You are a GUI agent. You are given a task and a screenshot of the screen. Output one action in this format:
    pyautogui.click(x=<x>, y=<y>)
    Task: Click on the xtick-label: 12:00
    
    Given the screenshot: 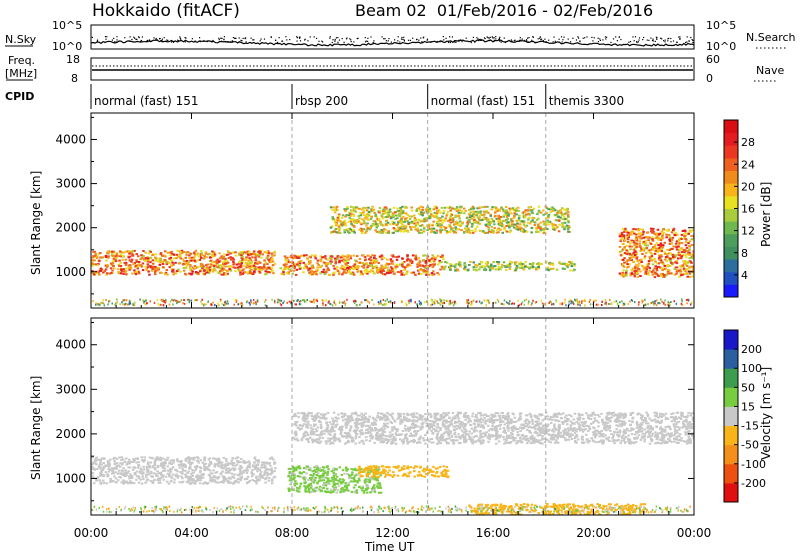 What is the action you would take?
    pyautogui.click(x=392, y=533)
    